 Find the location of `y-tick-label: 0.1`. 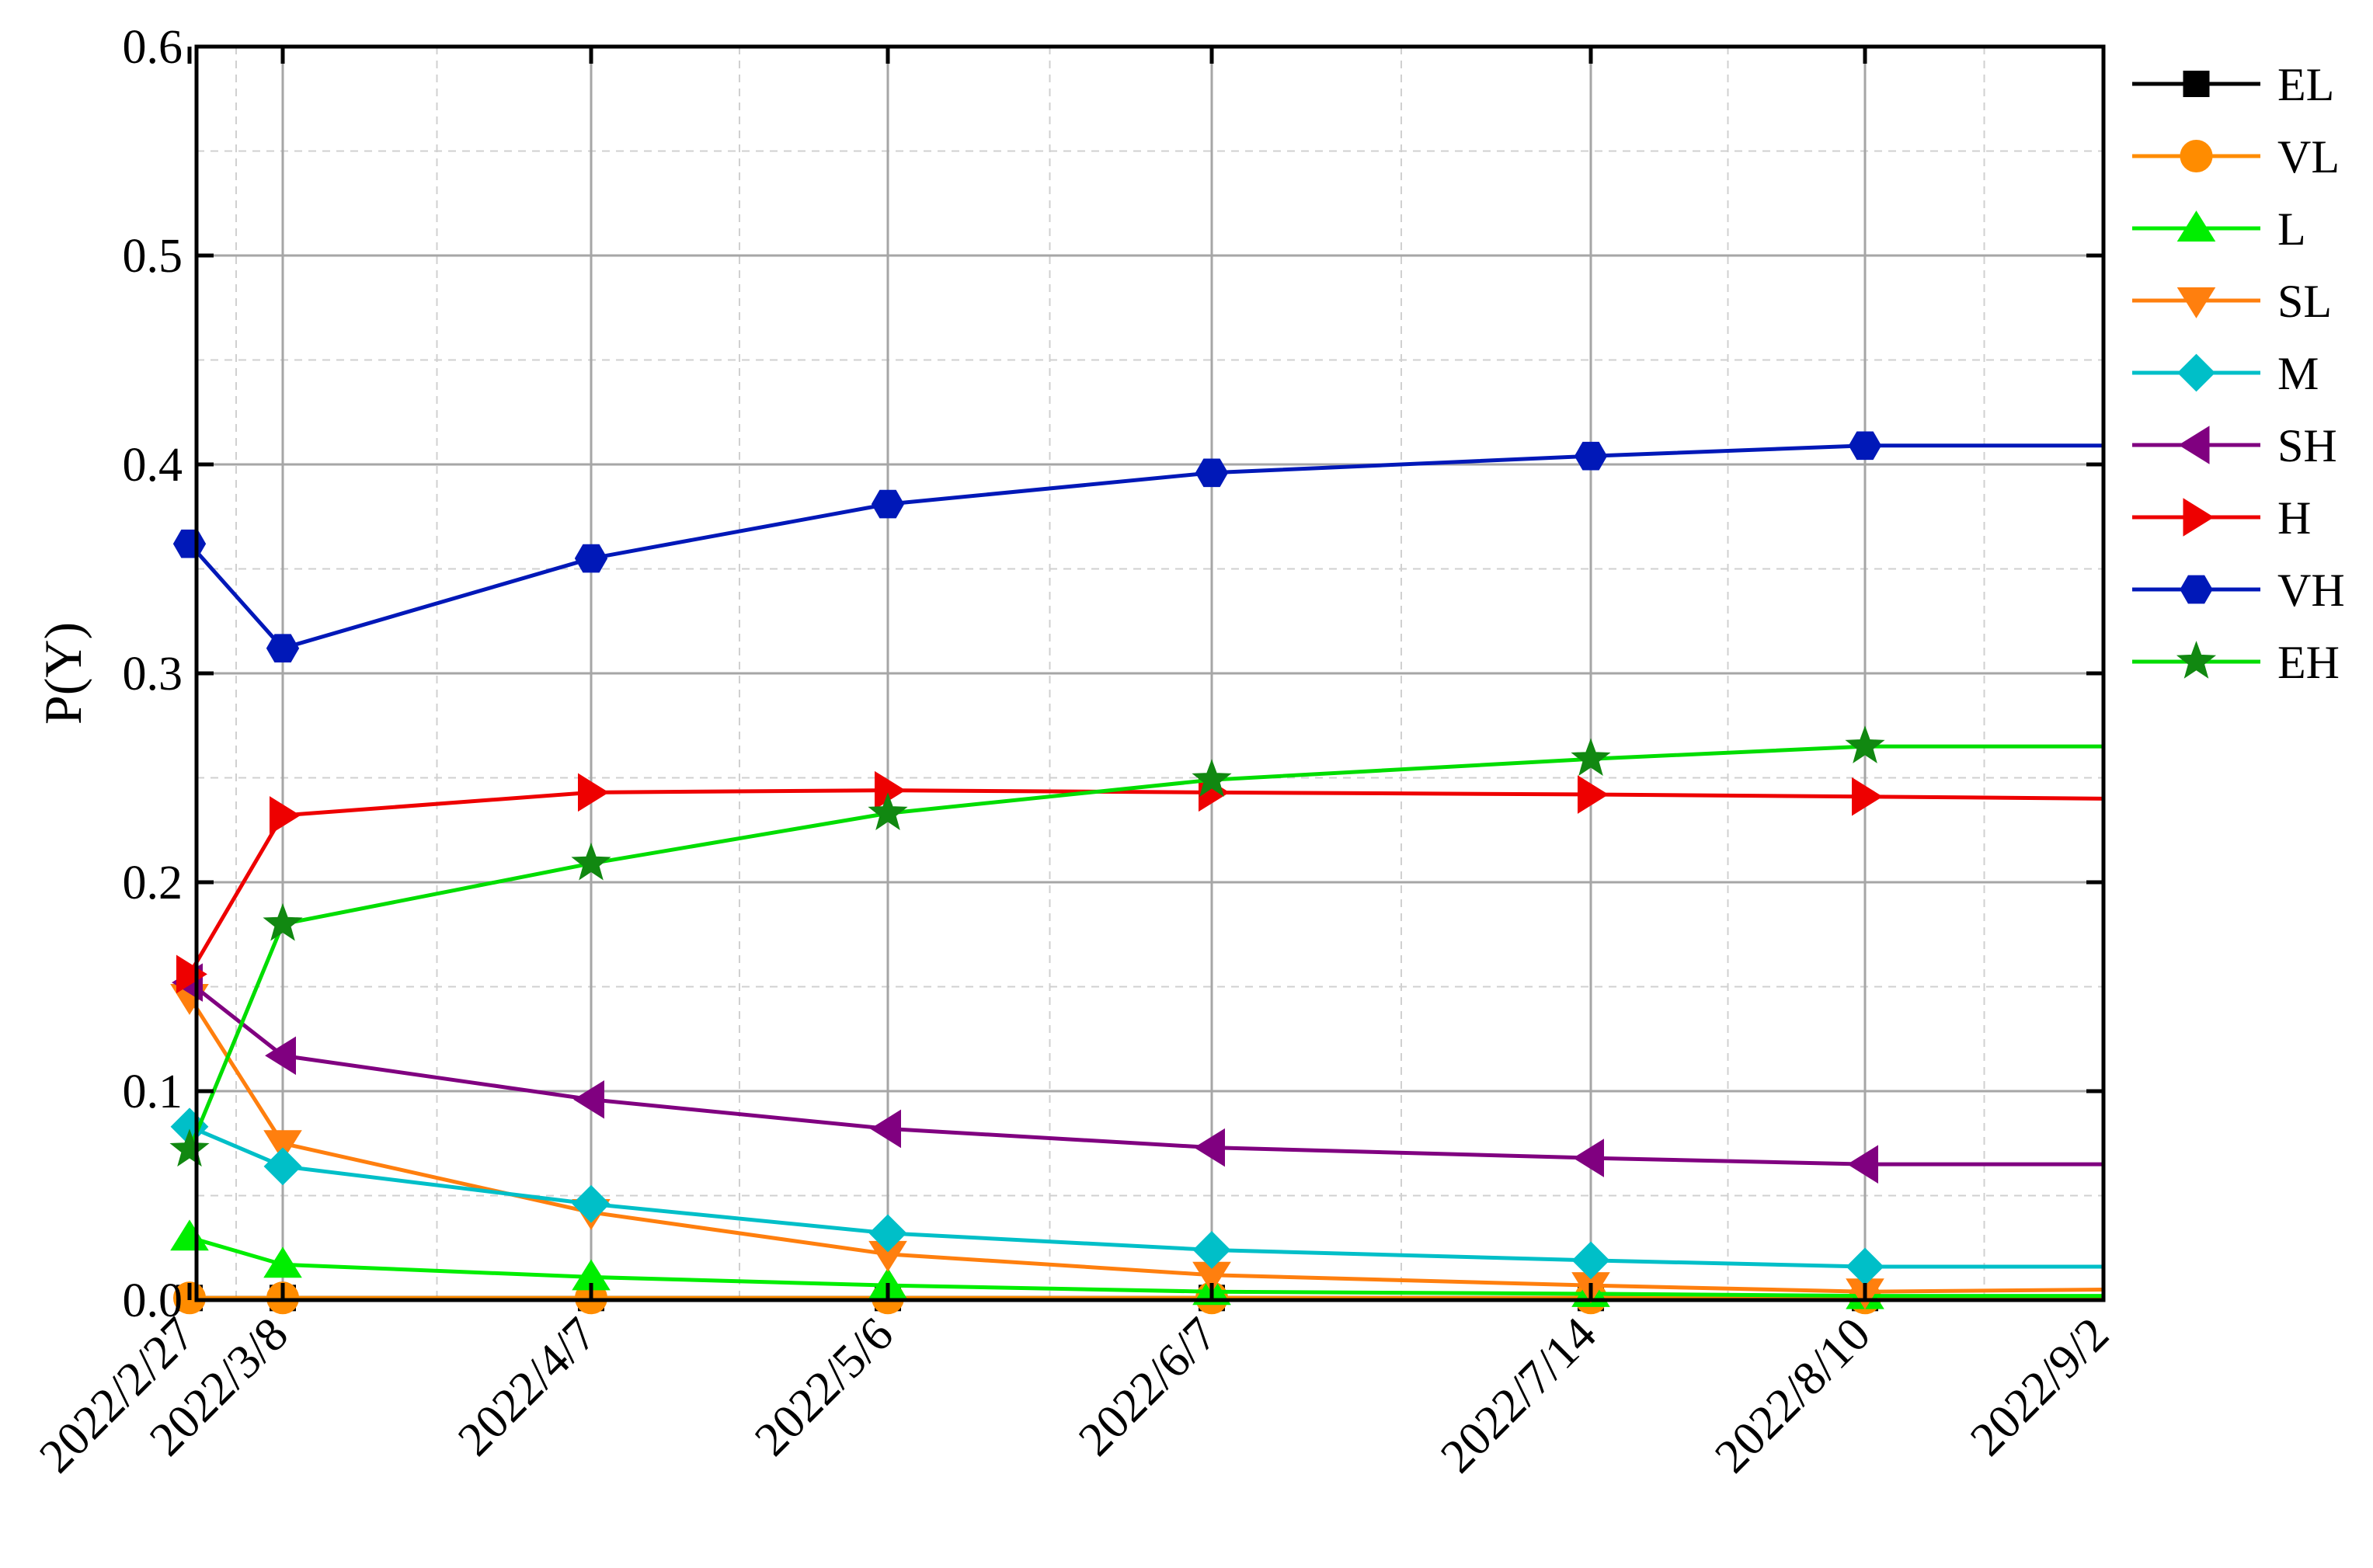

y-tick-label: 0.1 is located at coordinates (153, 1092).